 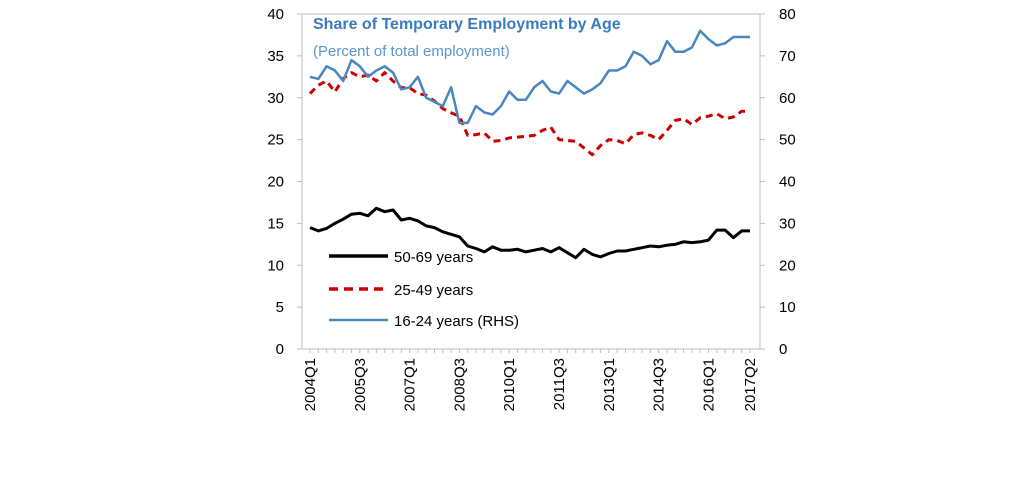 What do you see at coordinates (609, 384) in the screenshot?
I see `x-tick-label: 2013Q1` at bounding box center [609, 384].